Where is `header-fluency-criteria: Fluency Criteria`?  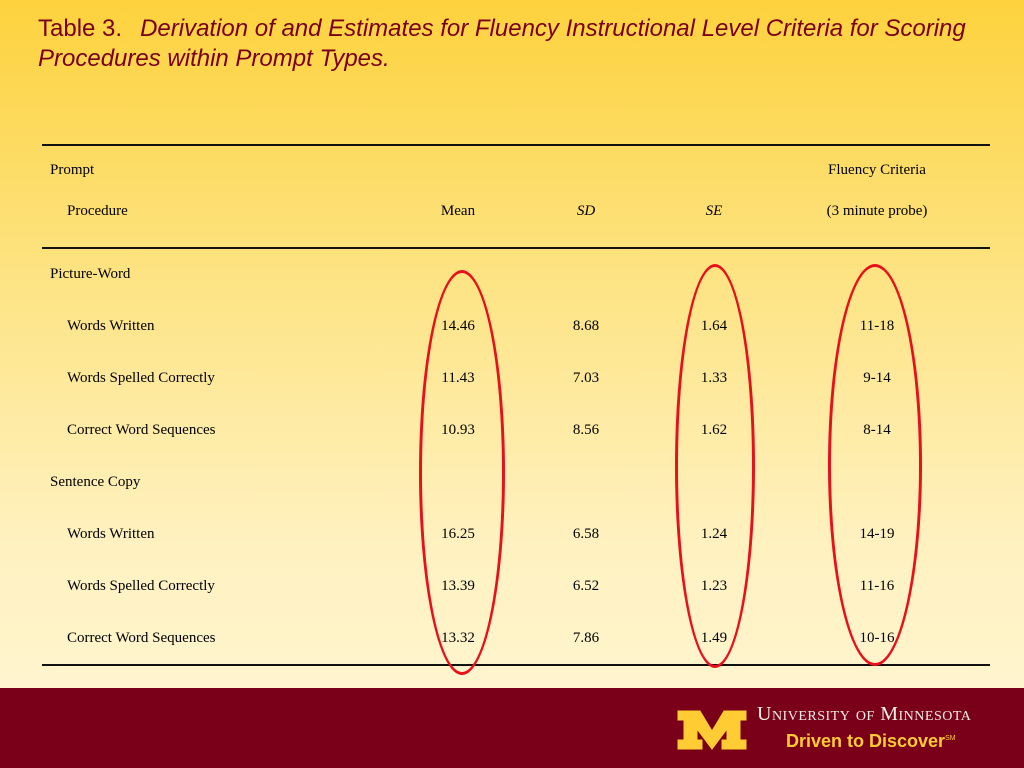
header-fluency-criteria: Fluency Criteria is located at coordinates (877, 170).